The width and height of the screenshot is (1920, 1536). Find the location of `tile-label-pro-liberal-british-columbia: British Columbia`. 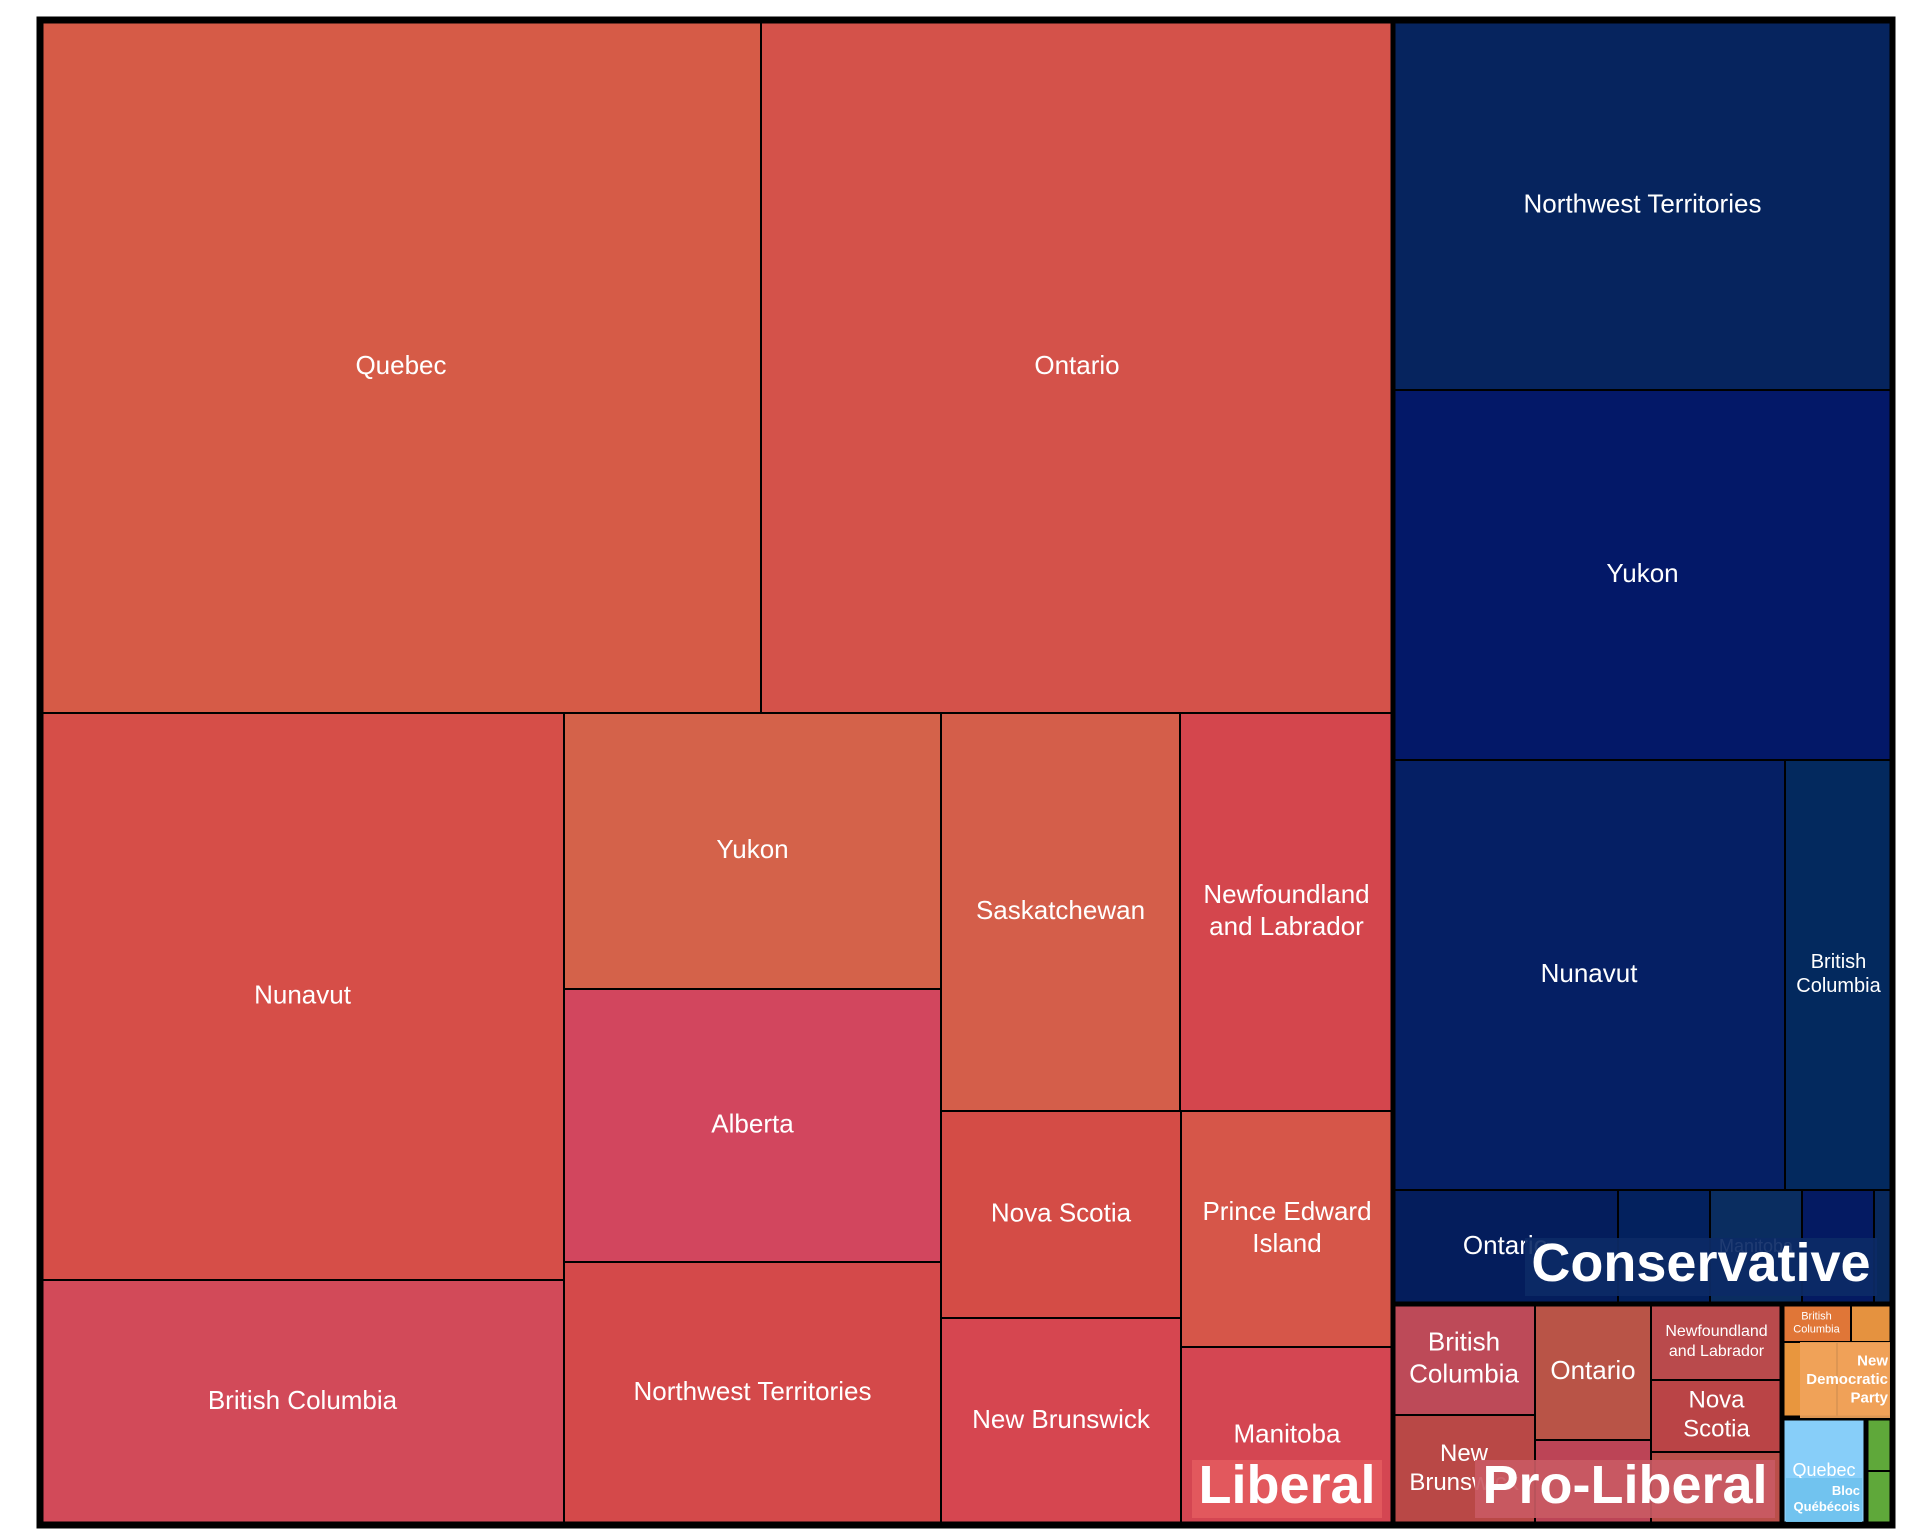

tile-label-pro-liberal-british-columbia: British Columbia is located at coordinates (1464, 1358).